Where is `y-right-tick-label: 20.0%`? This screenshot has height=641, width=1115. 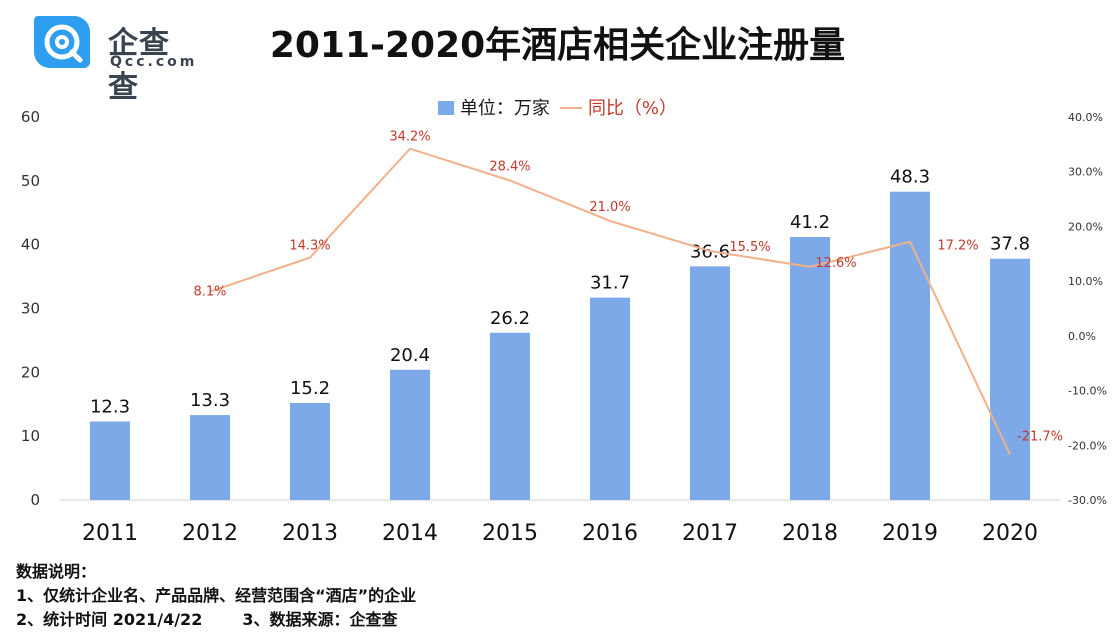 y-right-tick-label: 20.0% is located at coordinates (1085, 226).